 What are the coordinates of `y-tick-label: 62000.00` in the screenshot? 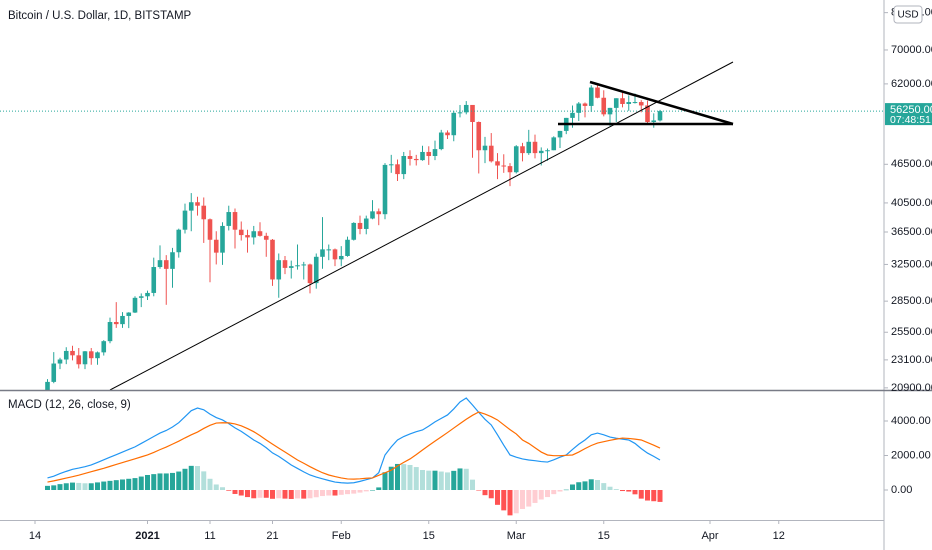 It's located at (911, 84).